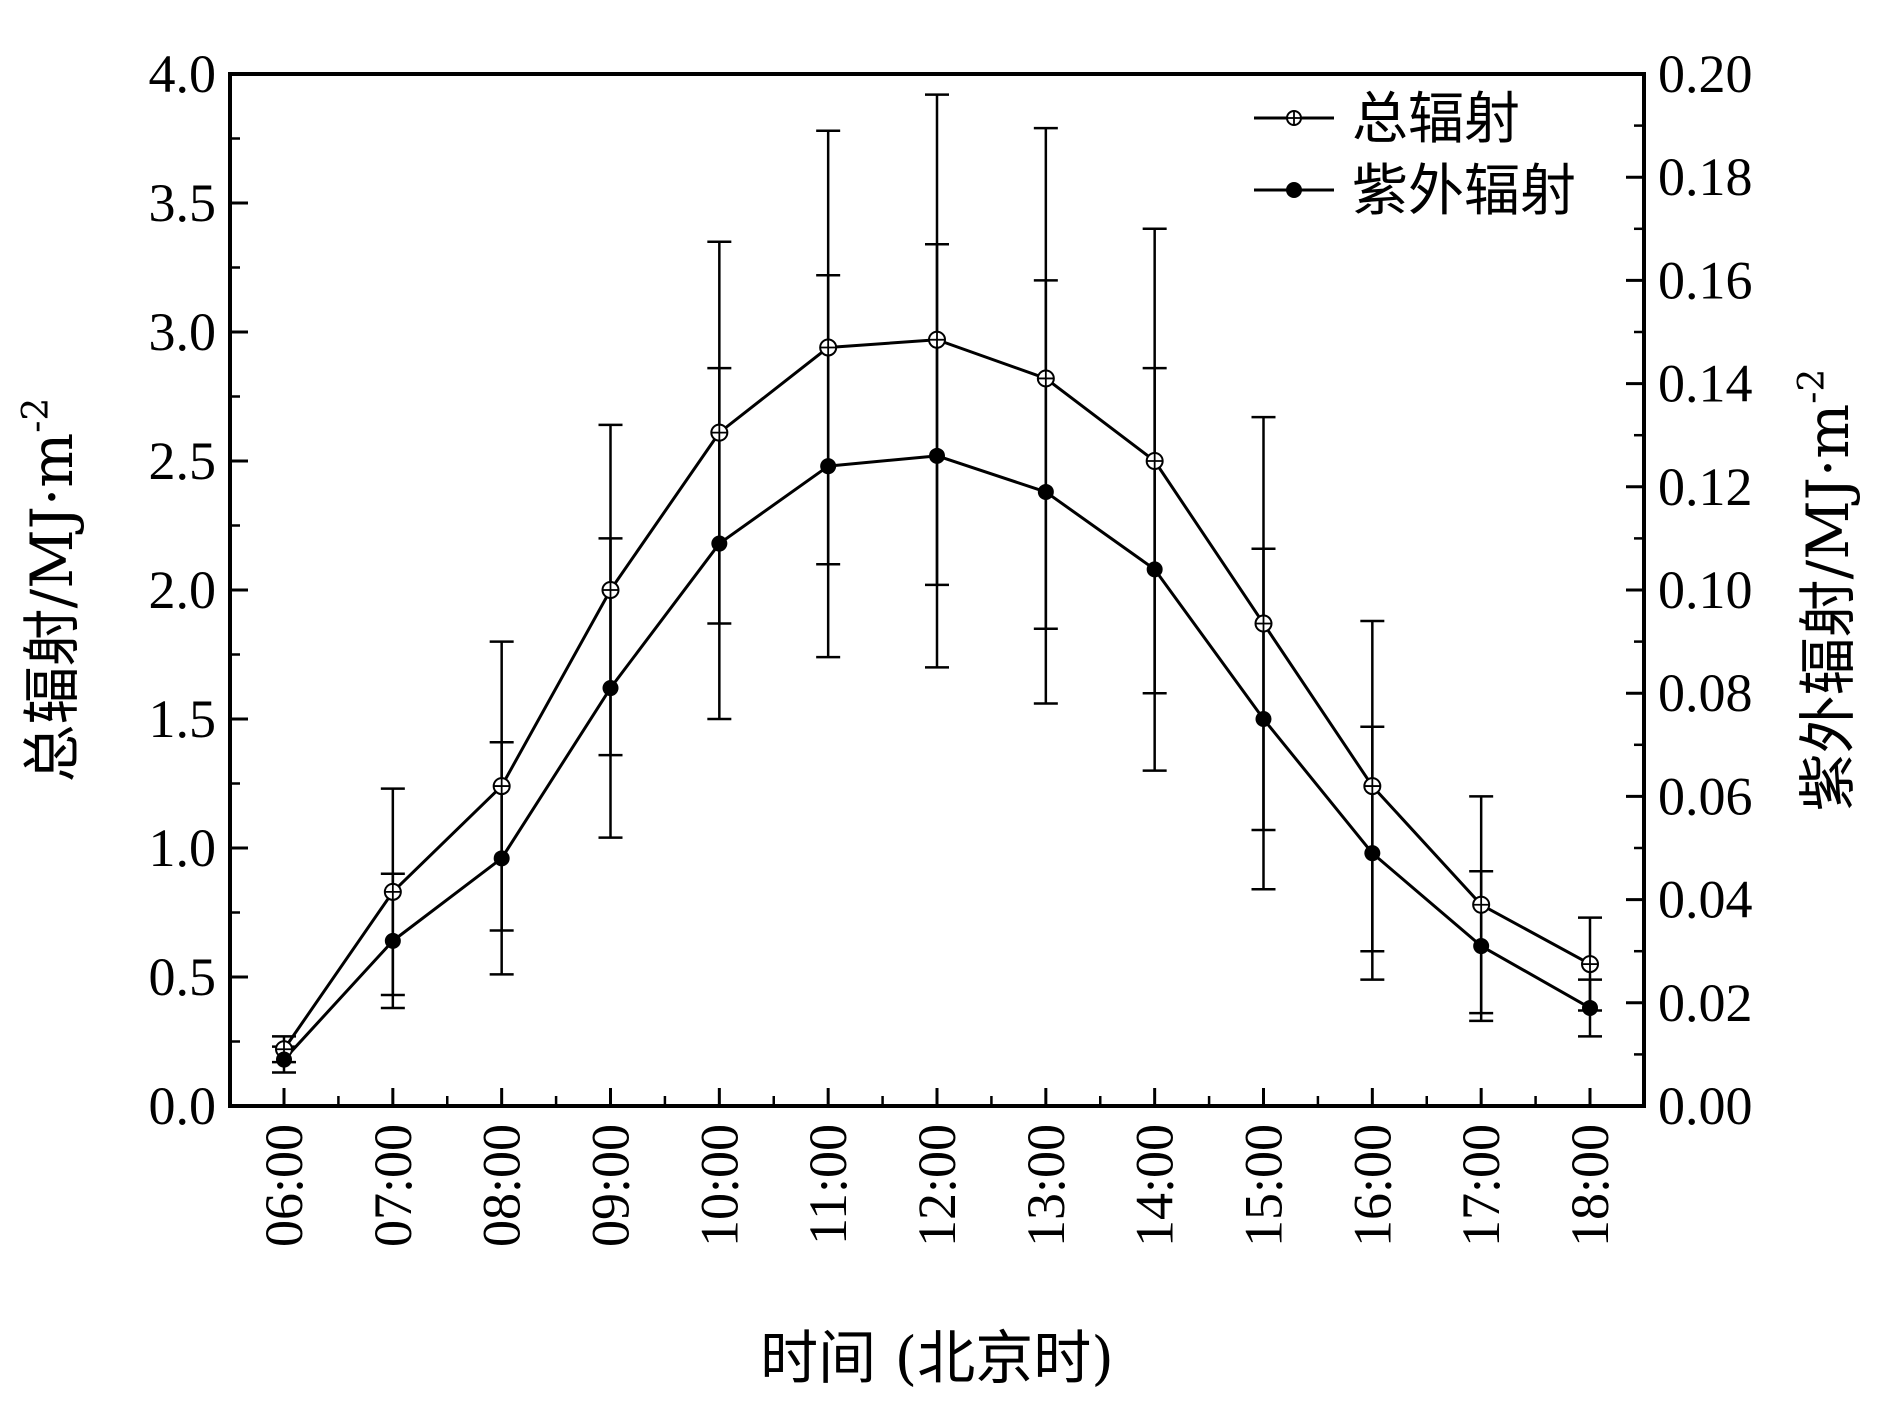  What do you see at coordinates (1705, 177) in the screenshot?
I see `y-right-tick-label: 0.18` at bounding box center [1705, 177].